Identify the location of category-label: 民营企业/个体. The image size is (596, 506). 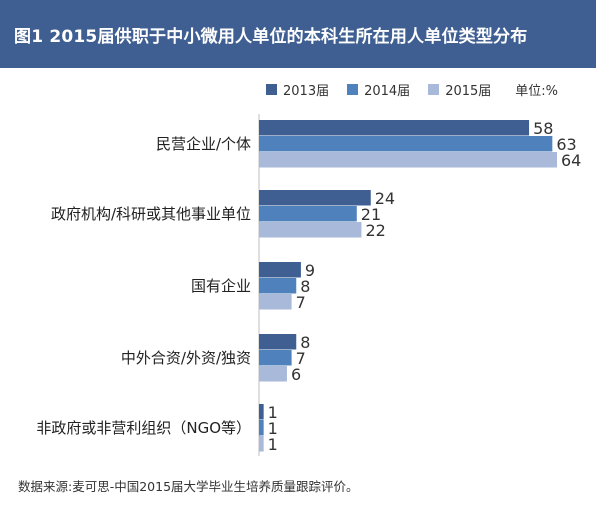
(203, 144).